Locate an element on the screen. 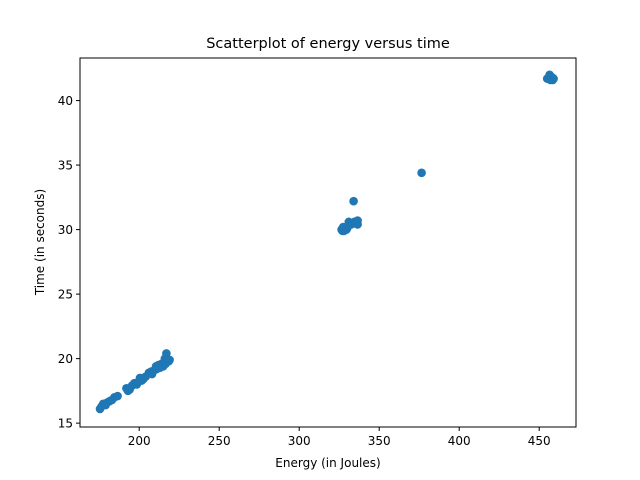 This screenshot has height=480, width=640. y-axis-title: Time (in seconds) is located at coordinates (40, 242).